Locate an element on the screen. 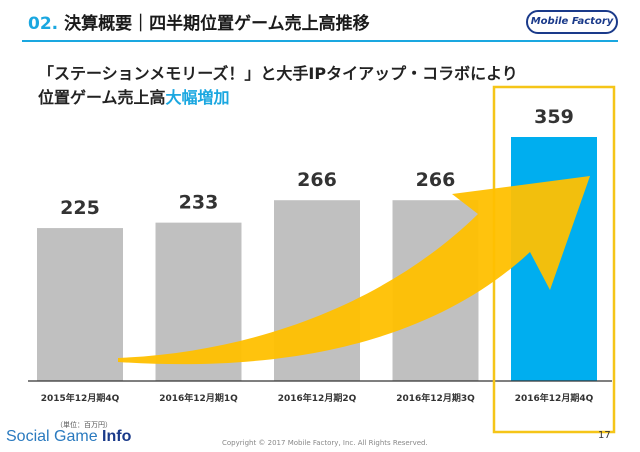 This screenshot has height=452, width=640. title-text: 決算概要｜四半期位置ゲーム売上高推移 is located at coordinates (217, 24).